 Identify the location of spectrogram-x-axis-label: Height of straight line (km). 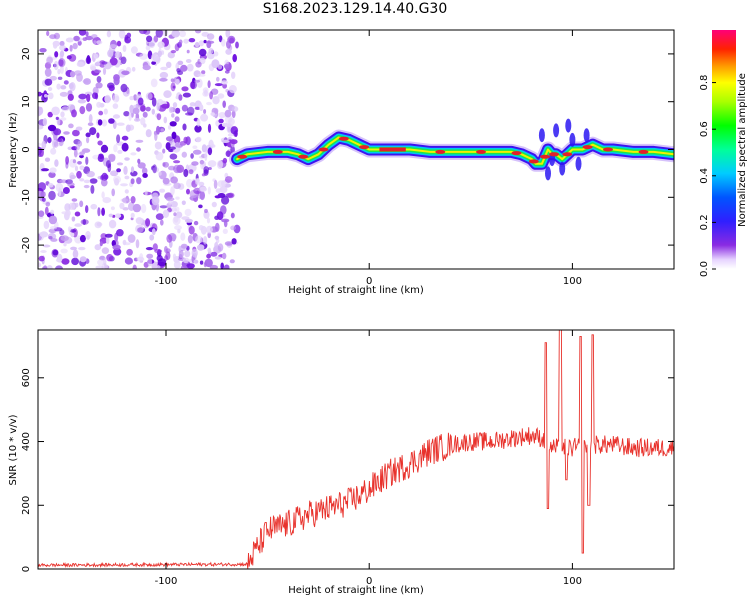
(356, 290).